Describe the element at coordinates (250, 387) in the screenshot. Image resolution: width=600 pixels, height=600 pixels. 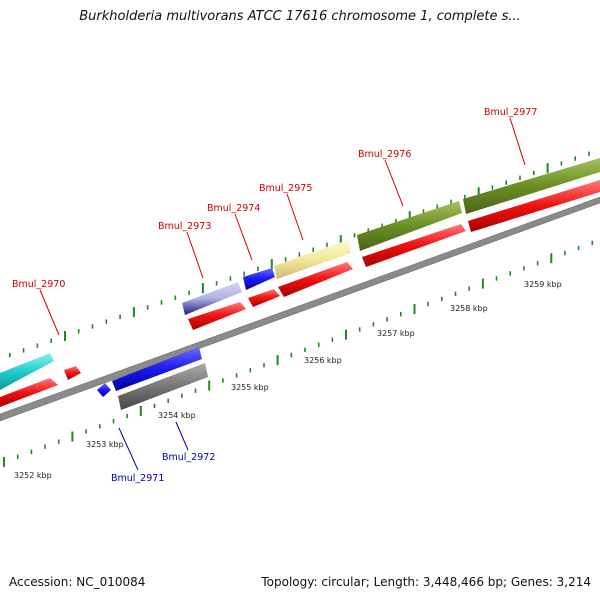
I see `scale-label: 3255 kbp` at that location.